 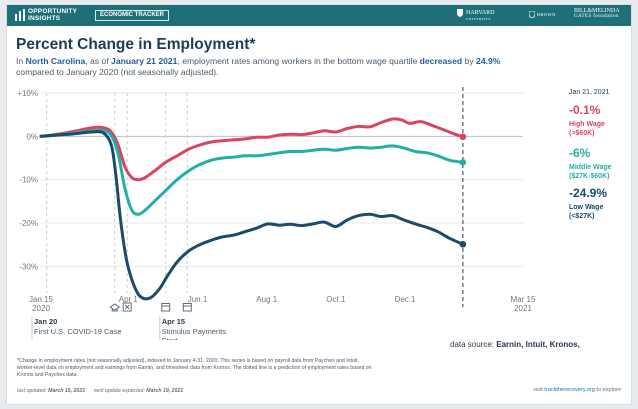 I want to click on last-updated-label: last updated:, so click(x=32, y=391).